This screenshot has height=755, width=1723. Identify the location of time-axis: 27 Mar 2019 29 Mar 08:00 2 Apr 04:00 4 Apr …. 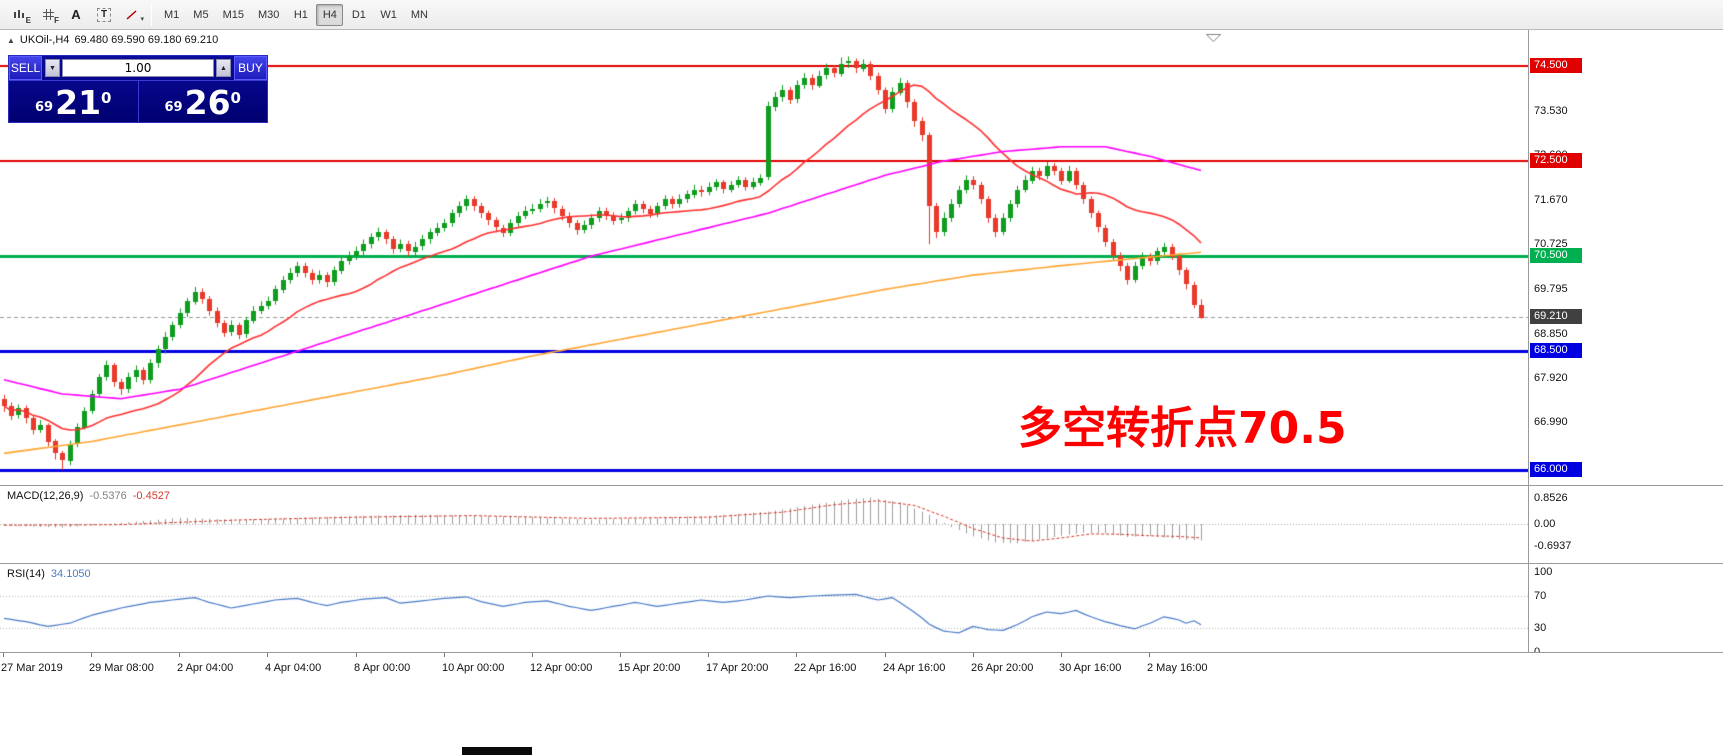
(861, 670).